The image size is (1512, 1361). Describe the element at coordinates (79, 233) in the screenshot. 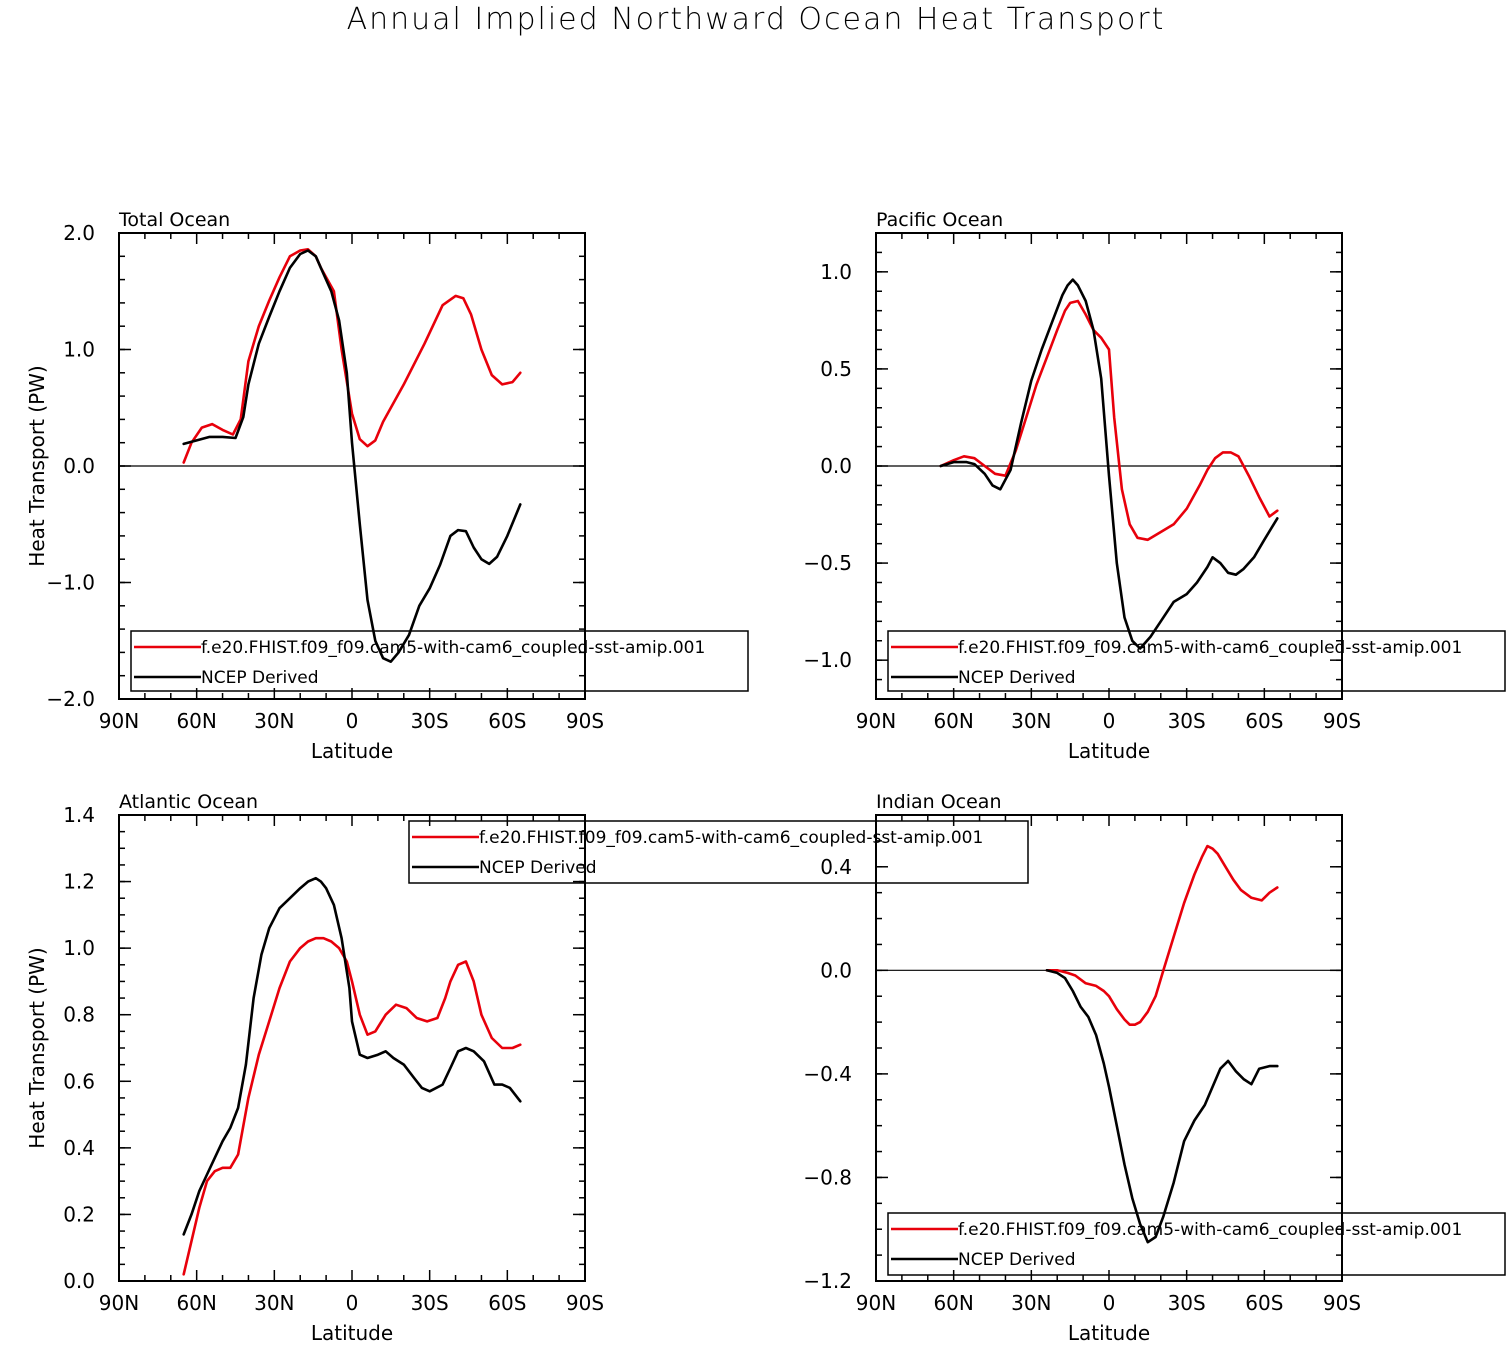

I see `y-tick-label: 2.0` at that location.